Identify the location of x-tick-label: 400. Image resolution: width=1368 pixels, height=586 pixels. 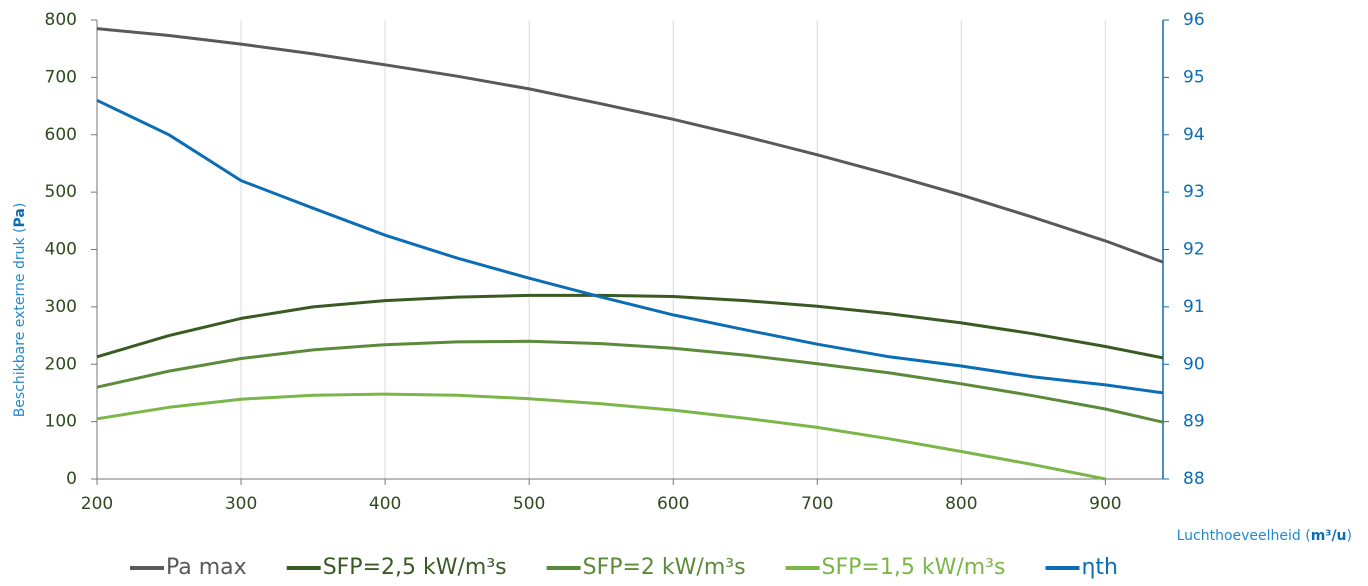
(385, 504).